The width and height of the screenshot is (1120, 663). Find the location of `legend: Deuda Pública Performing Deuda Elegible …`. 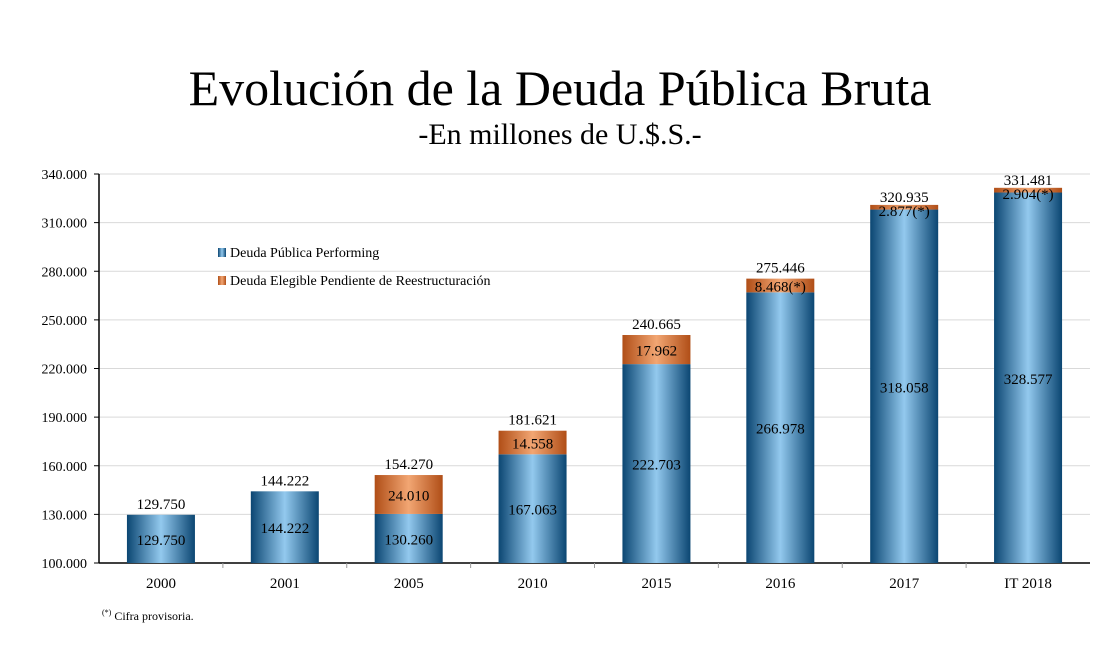

legend: Deuda Pública Performing Deuda Elegible … is located at coordinates (354, 267).